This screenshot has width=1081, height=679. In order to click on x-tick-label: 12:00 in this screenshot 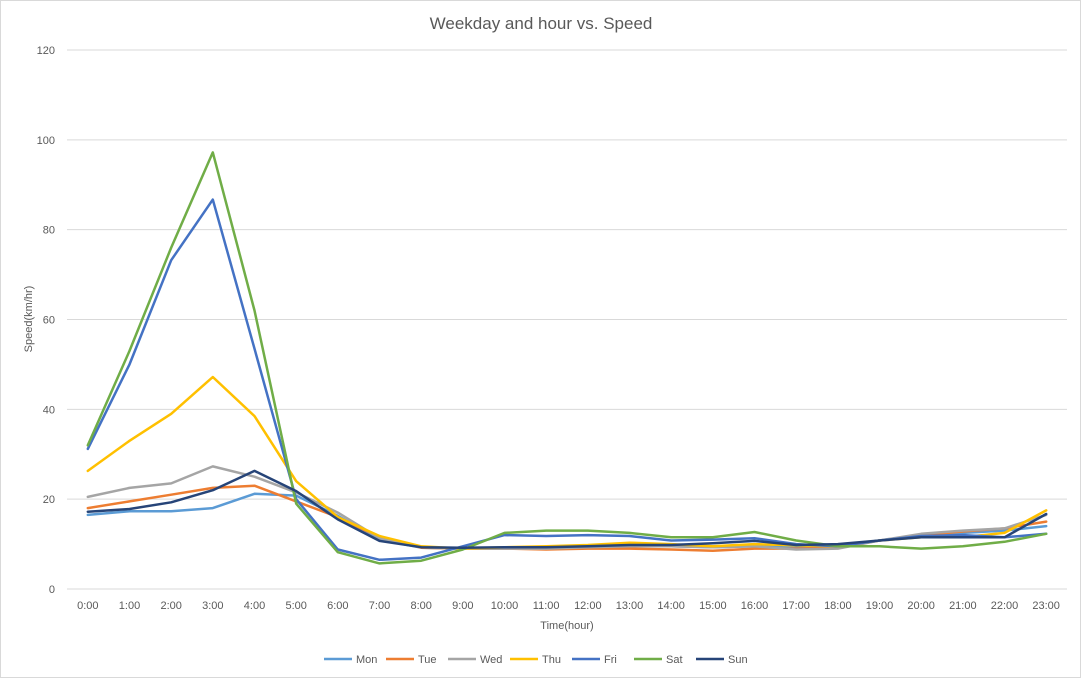, I will do `click(588, 606)`.